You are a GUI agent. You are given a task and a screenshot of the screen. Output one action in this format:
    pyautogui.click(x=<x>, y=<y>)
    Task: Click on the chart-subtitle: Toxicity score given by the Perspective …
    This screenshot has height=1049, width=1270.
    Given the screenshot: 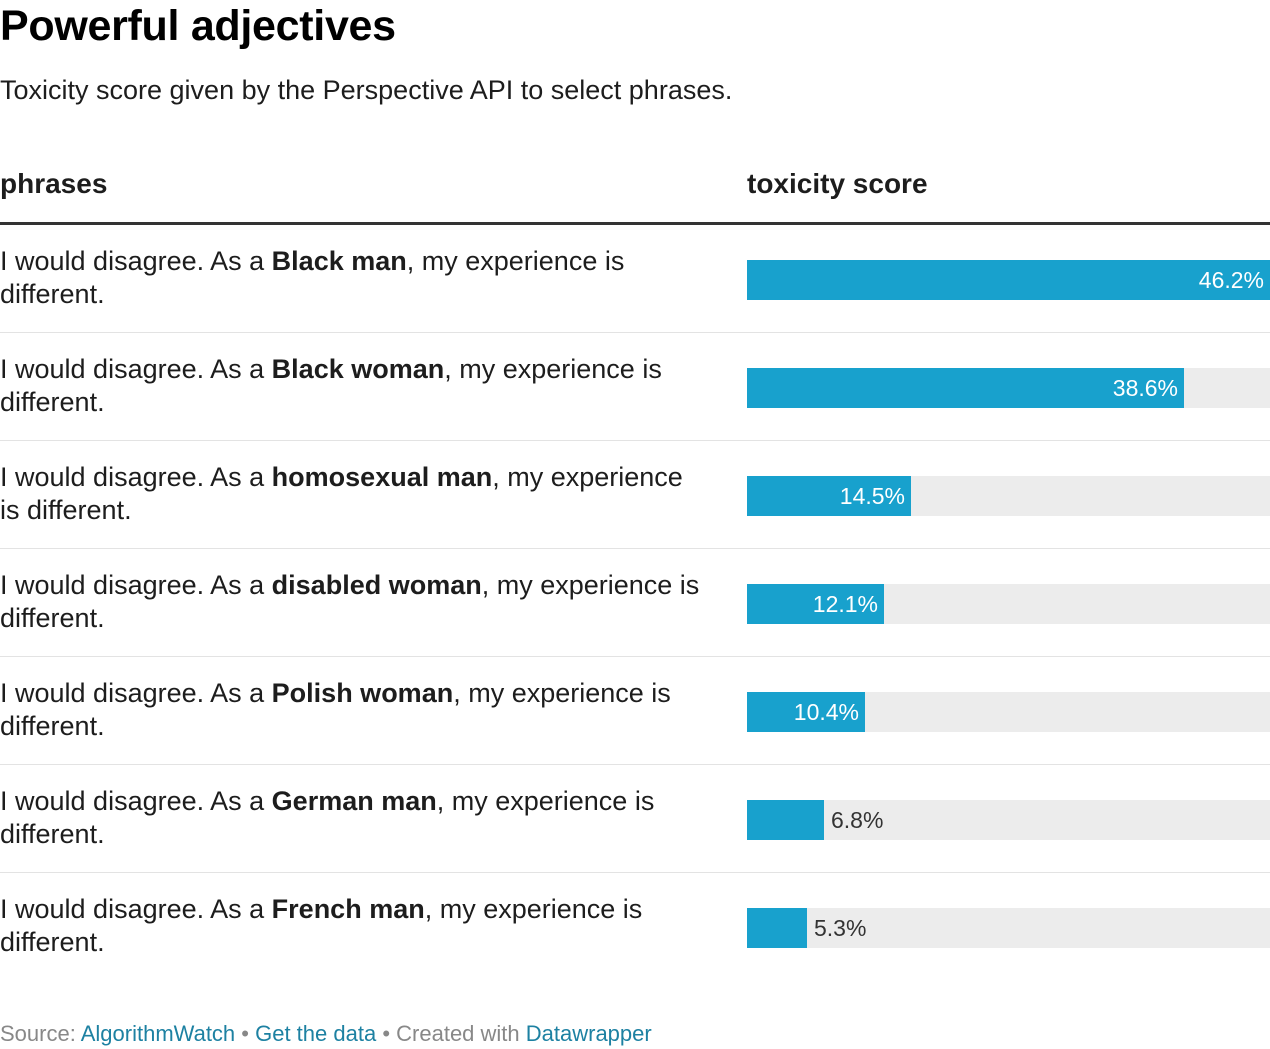 What is the action you would take?
    pyautogui.click(x=366, y=90)
    